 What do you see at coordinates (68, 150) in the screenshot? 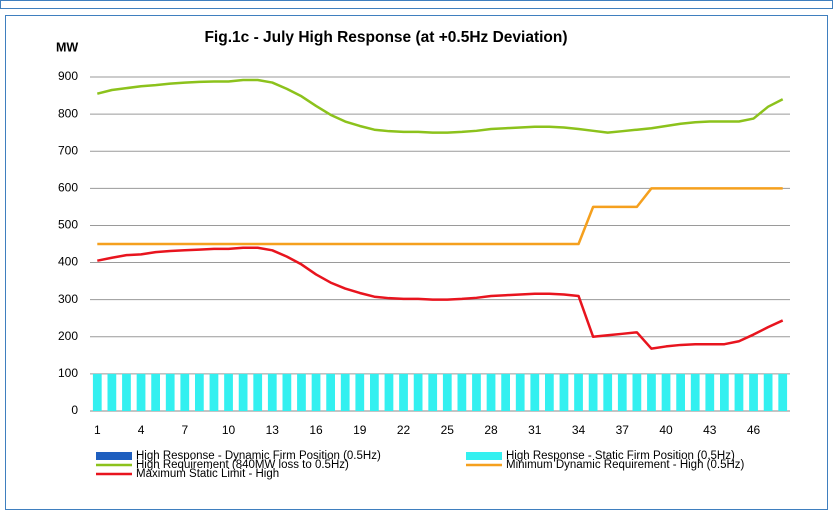
I see `y-tick-label: 700` at bounding box center [68, 150].